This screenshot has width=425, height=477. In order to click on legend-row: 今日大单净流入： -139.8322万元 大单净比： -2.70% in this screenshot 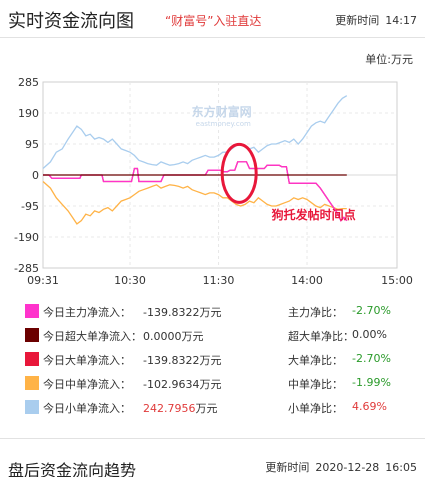, I will do `click(222, 360)`.